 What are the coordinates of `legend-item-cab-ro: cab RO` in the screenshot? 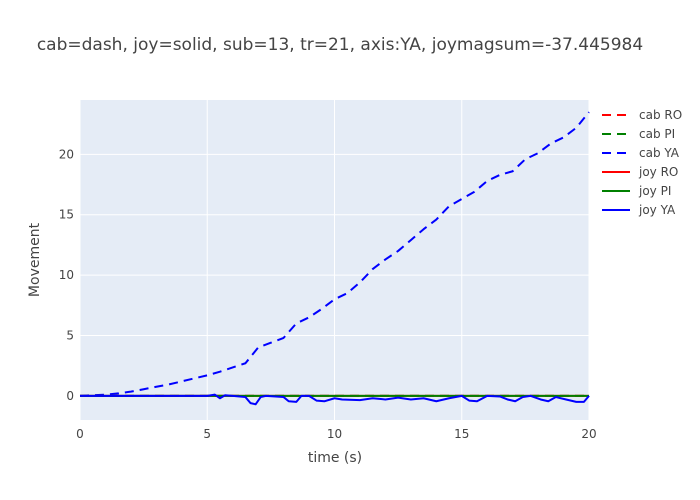 It's located at (642, 115).